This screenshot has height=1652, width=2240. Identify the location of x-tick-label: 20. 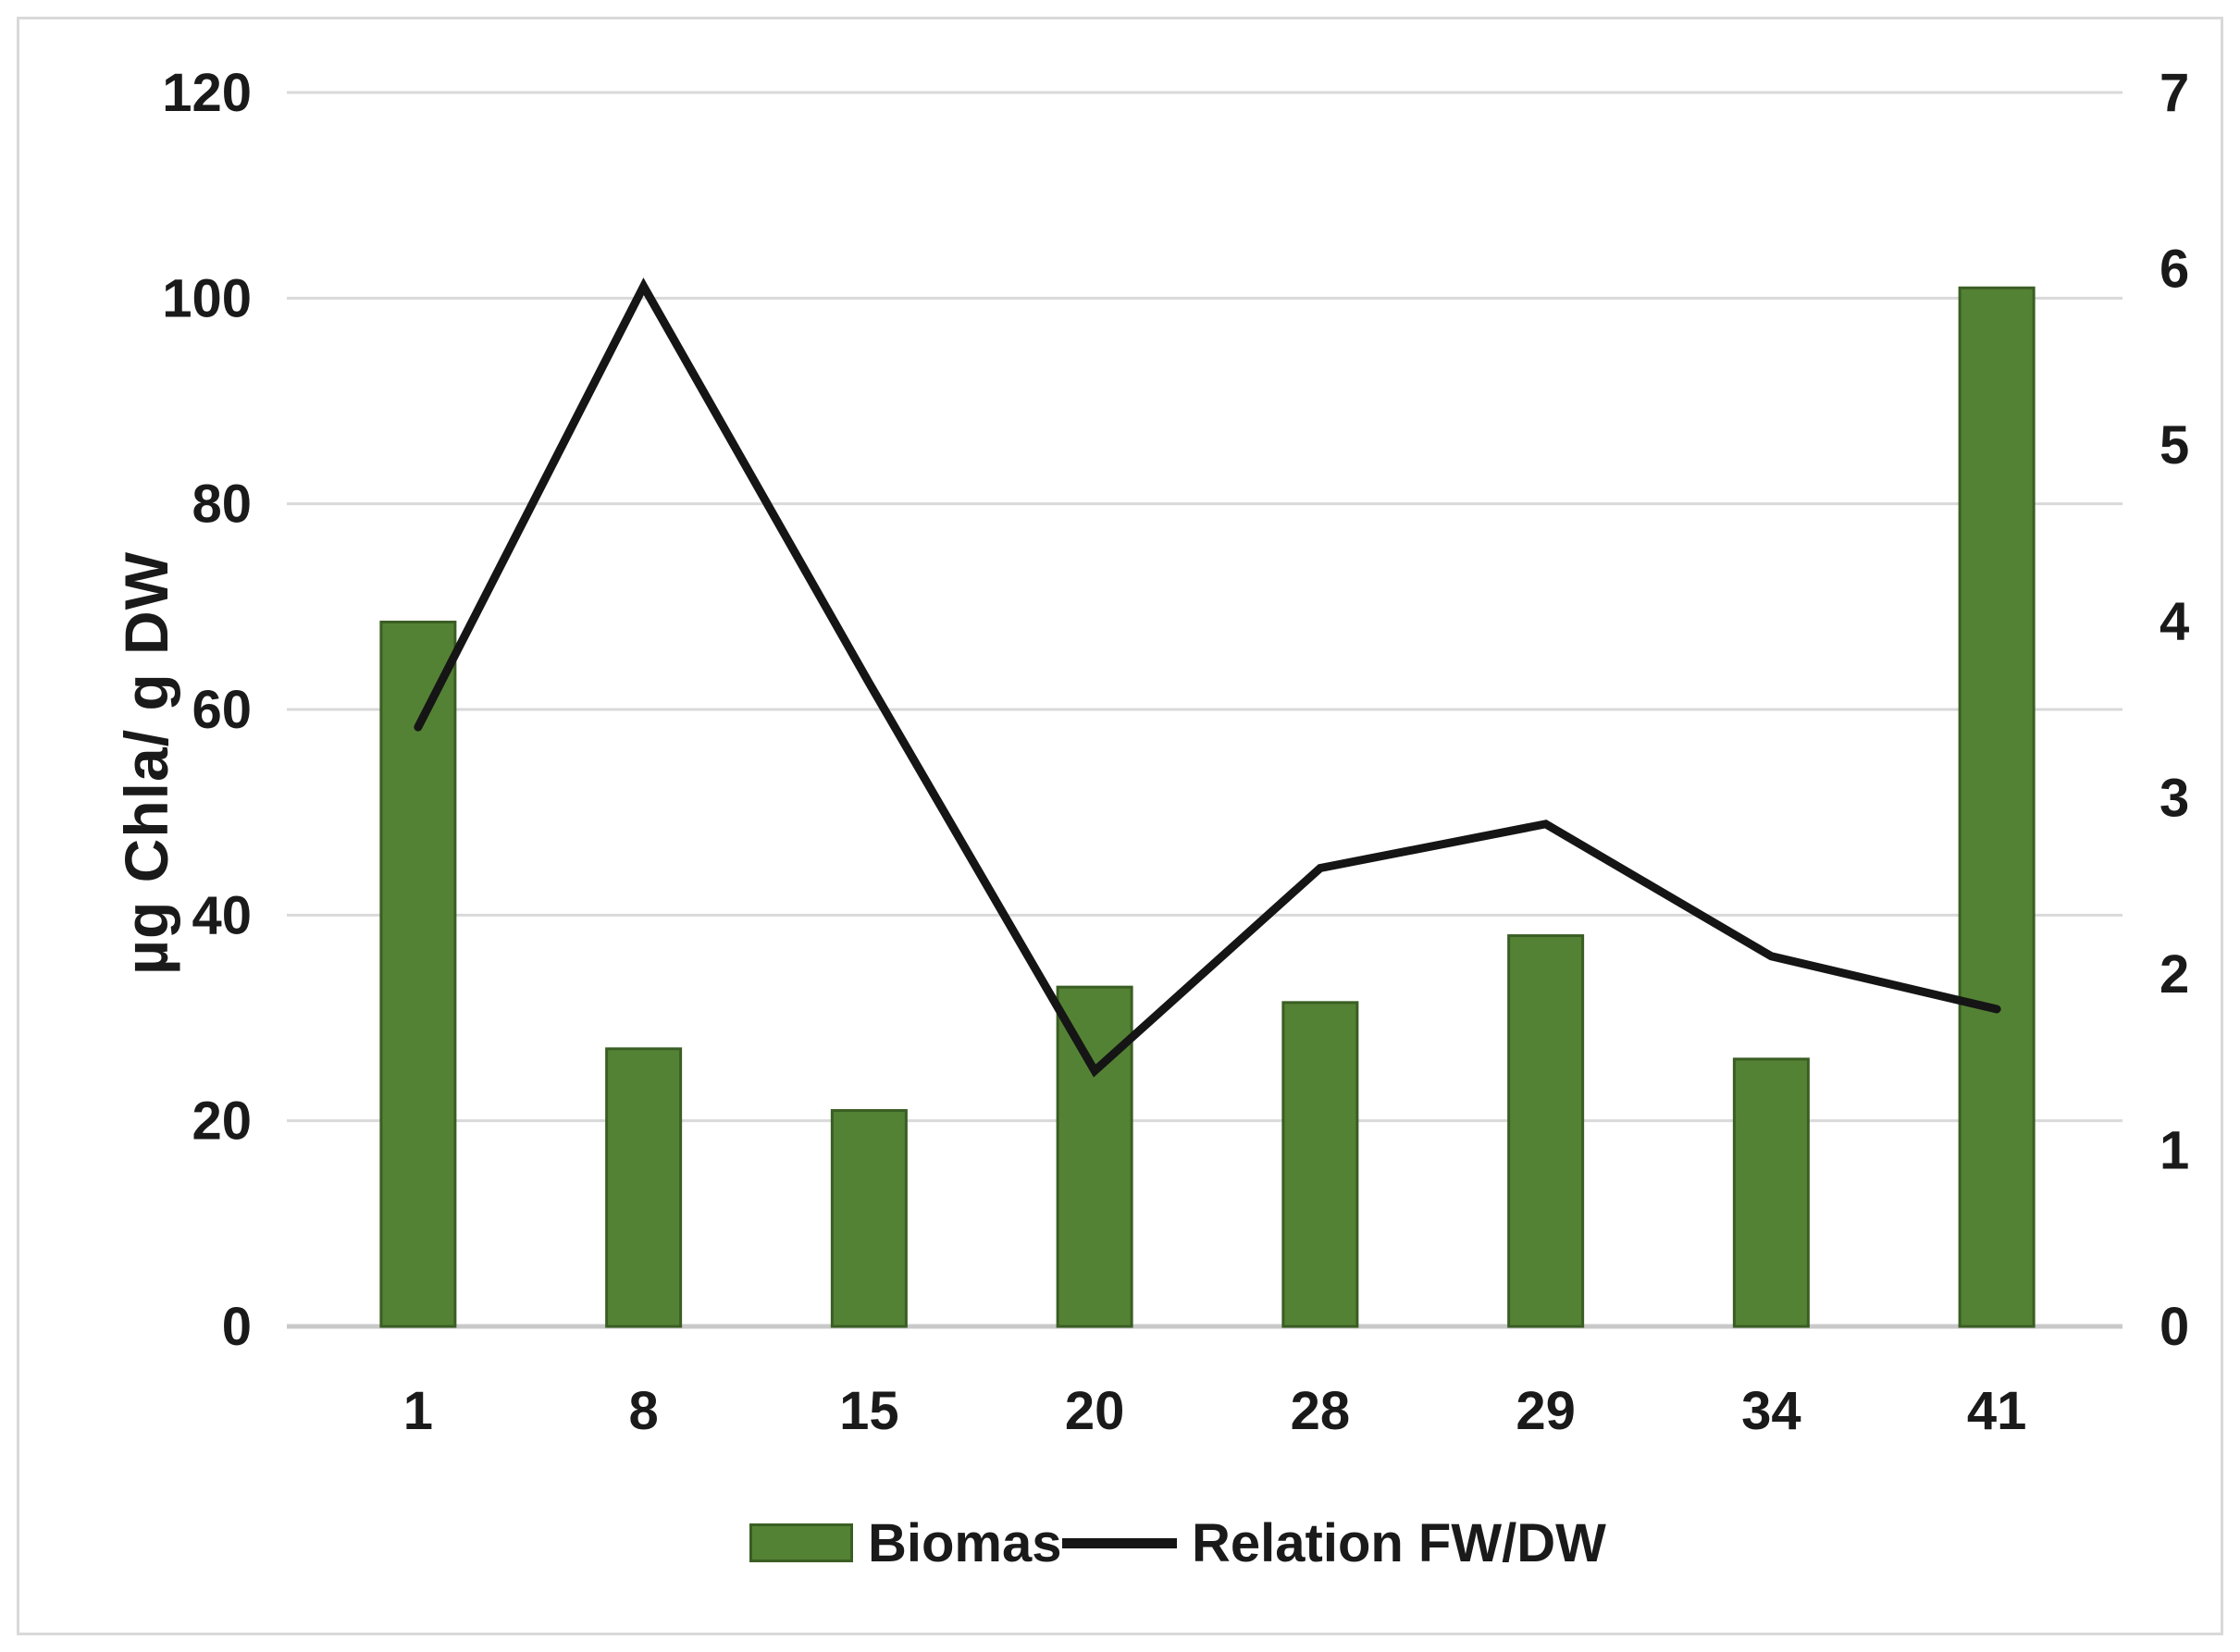
(1095, 1411).